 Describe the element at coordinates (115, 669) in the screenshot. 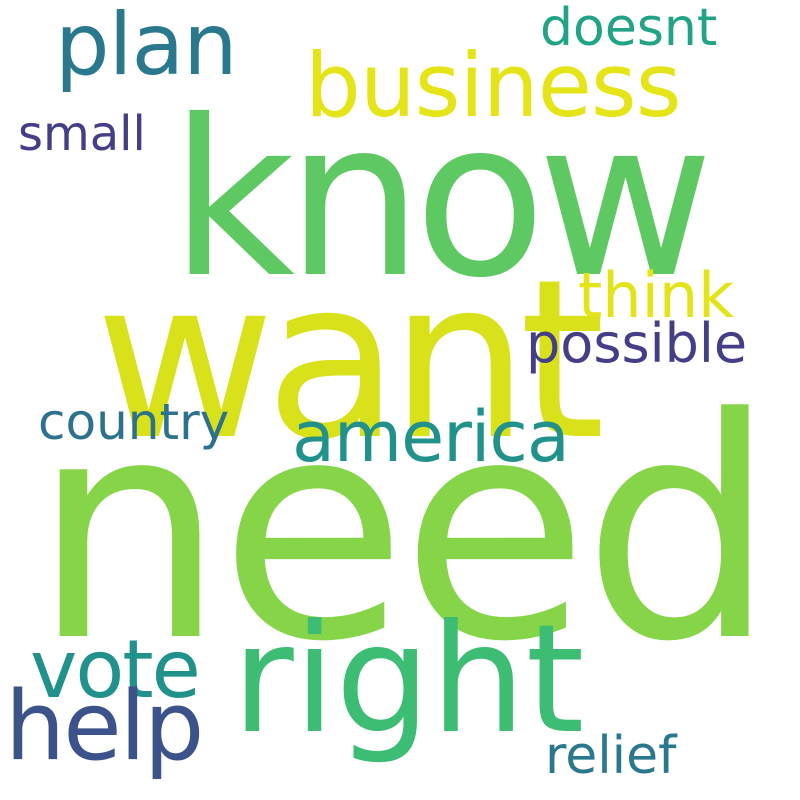

I see `word-vote: vote` at that location.